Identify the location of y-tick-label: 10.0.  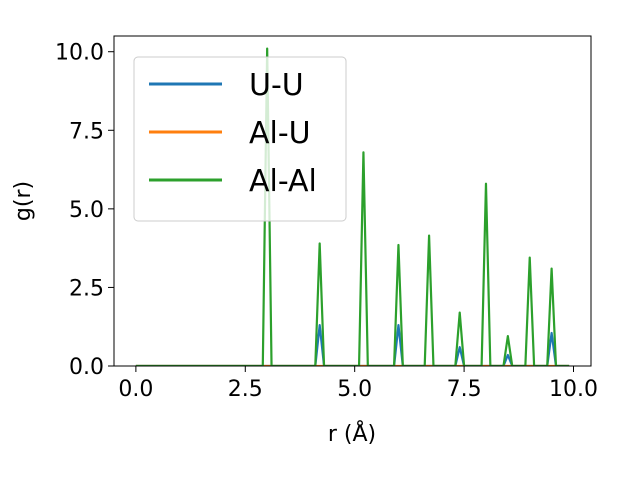
(79, 53).